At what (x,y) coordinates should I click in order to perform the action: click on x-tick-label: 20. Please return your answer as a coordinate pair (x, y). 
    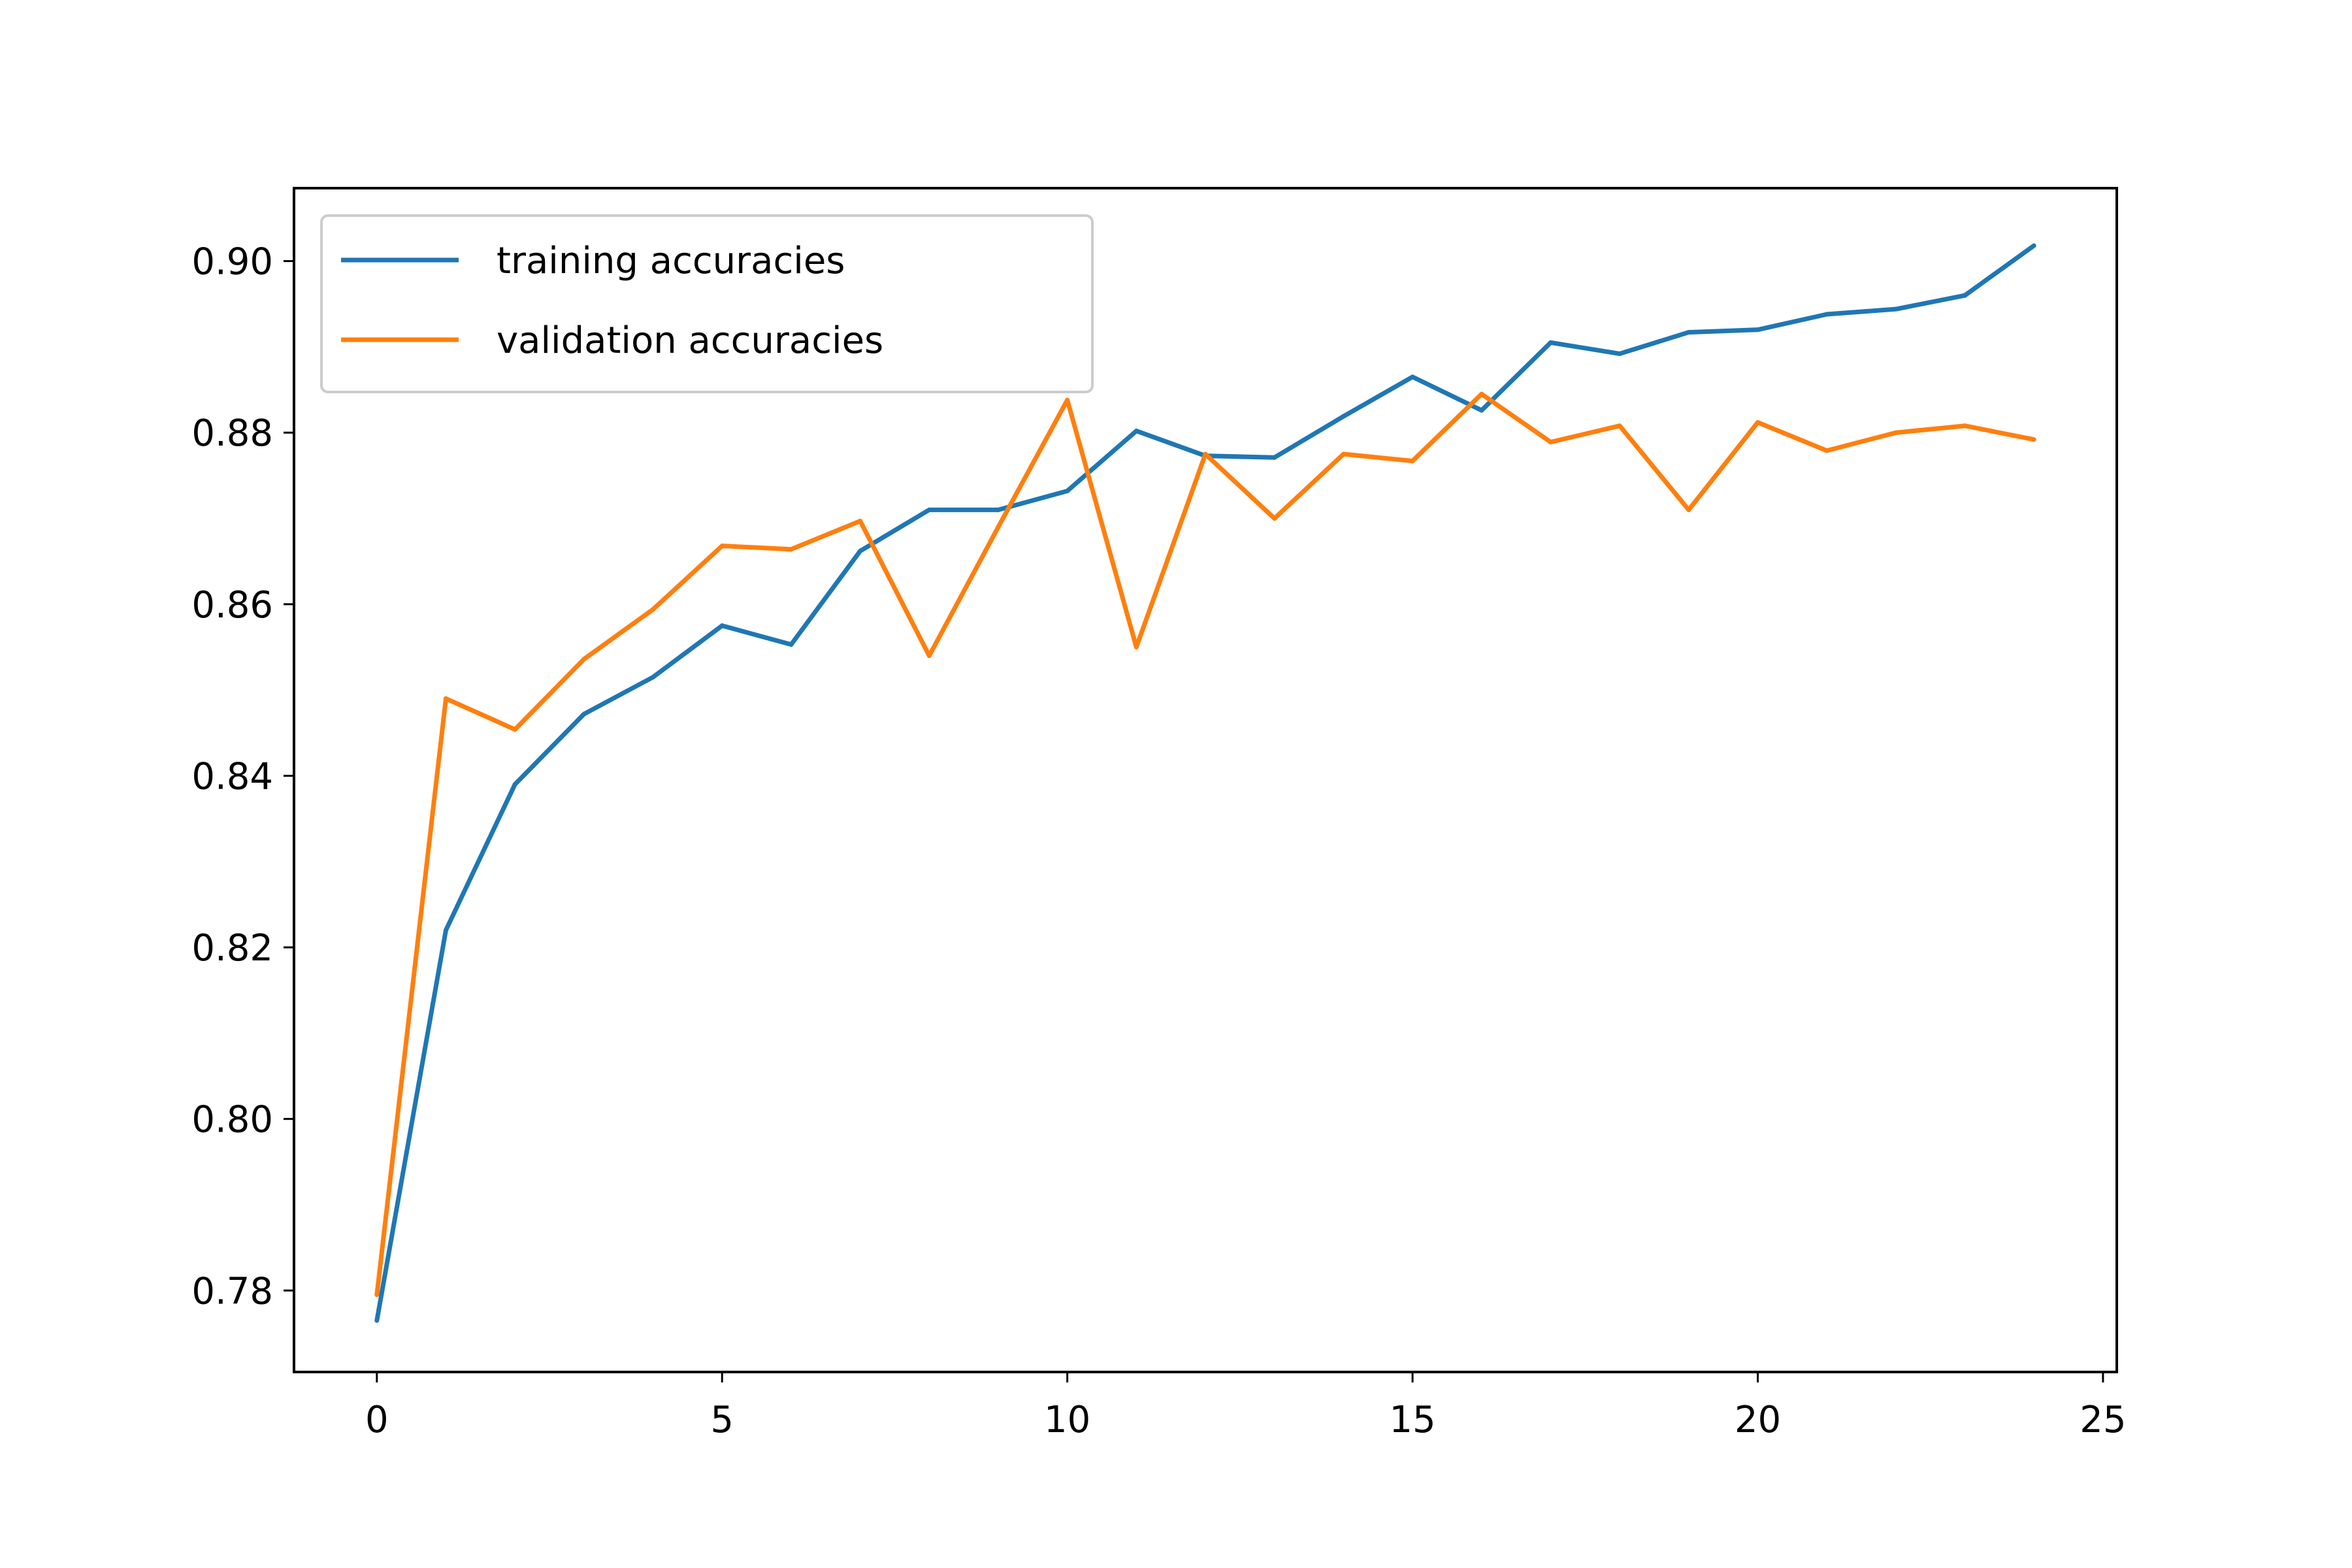
    Looking at the image, I should click on (1758, 1420).